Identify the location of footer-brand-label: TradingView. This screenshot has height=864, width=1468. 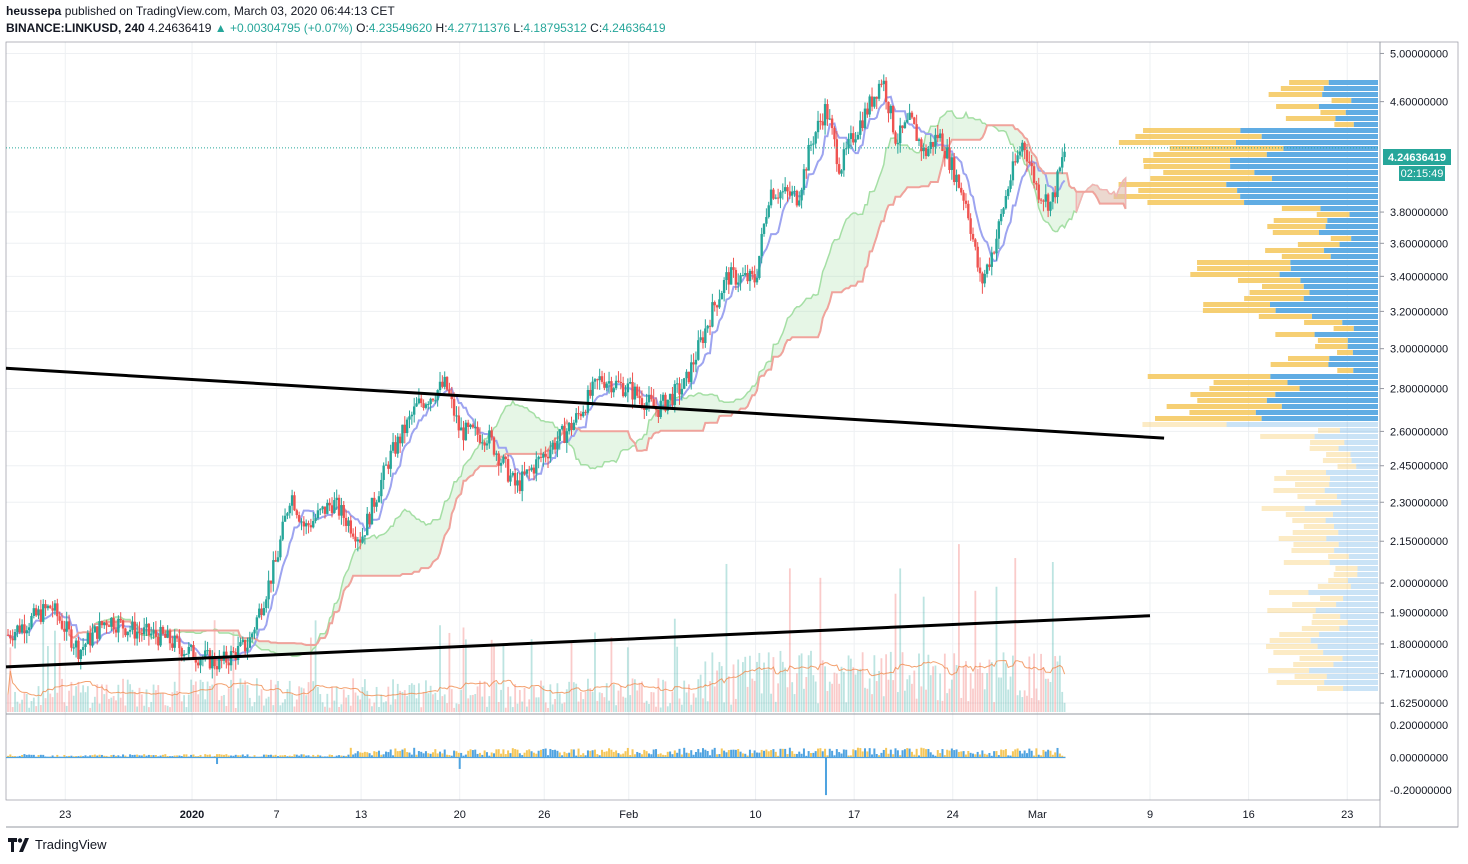
(71, 844).